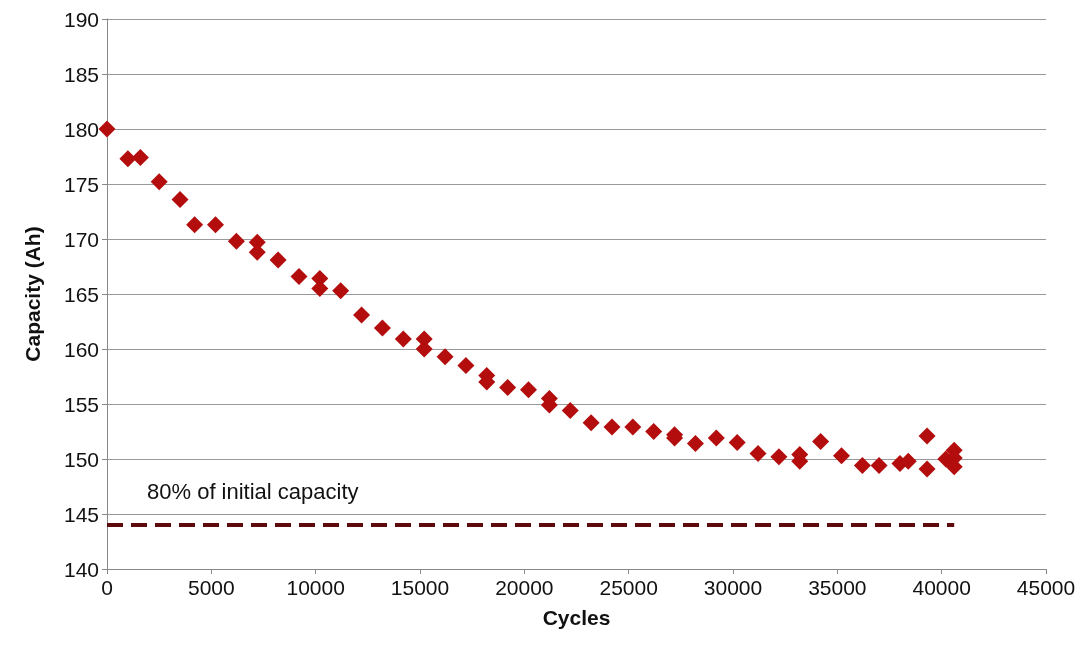 The height and width of the screenshot is (656, 1082). What do you see at coordinates (628, 587) in the screenshot?
I see `x-tick-label: 25000` at bounding box center [628, 587].